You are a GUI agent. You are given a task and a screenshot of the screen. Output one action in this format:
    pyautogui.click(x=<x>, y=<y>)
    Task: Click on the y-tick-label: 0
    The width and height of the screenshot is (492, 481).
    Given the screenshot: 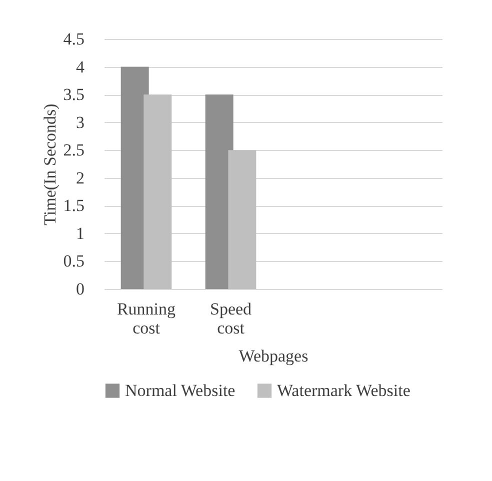 What is the action you would take?
    pyautogui.click(x=80, y=289)
    